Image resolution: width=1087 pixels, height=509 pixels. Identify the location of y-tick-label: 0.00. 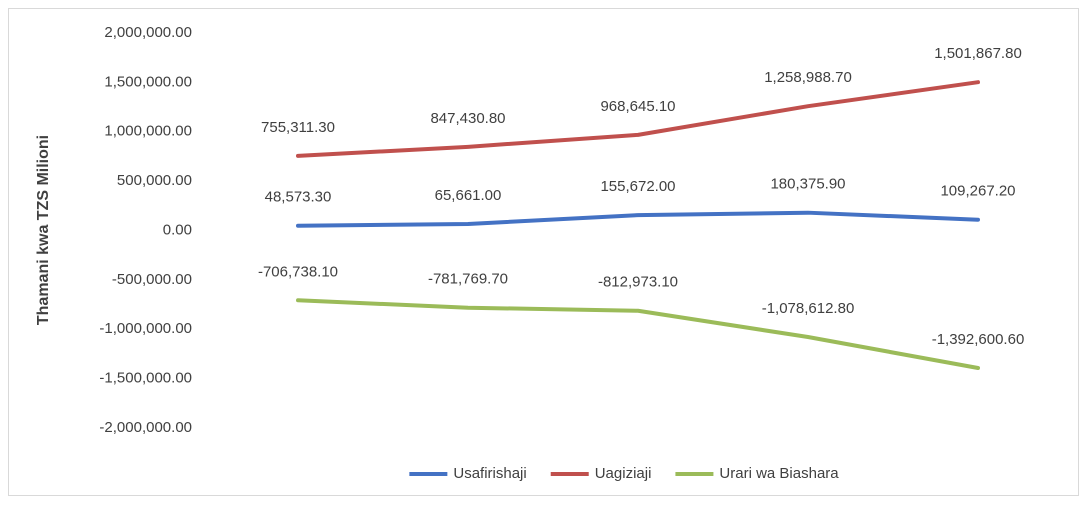
(177, 229).